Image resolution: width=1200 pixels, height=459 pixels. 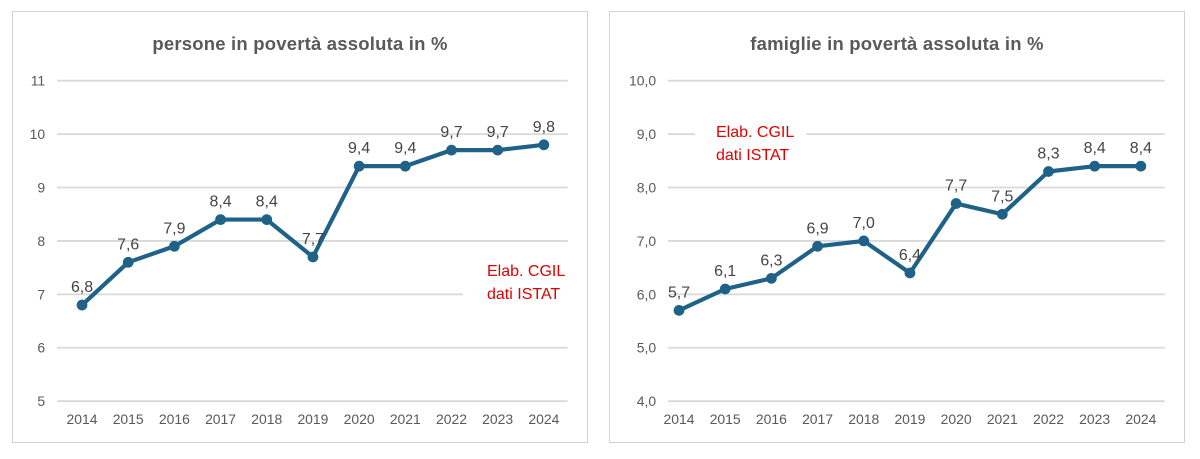 What do you see at coordinates (544, 127) in the screenshot?
I see `data-label: 9,8` at bounding box center [544, 127].